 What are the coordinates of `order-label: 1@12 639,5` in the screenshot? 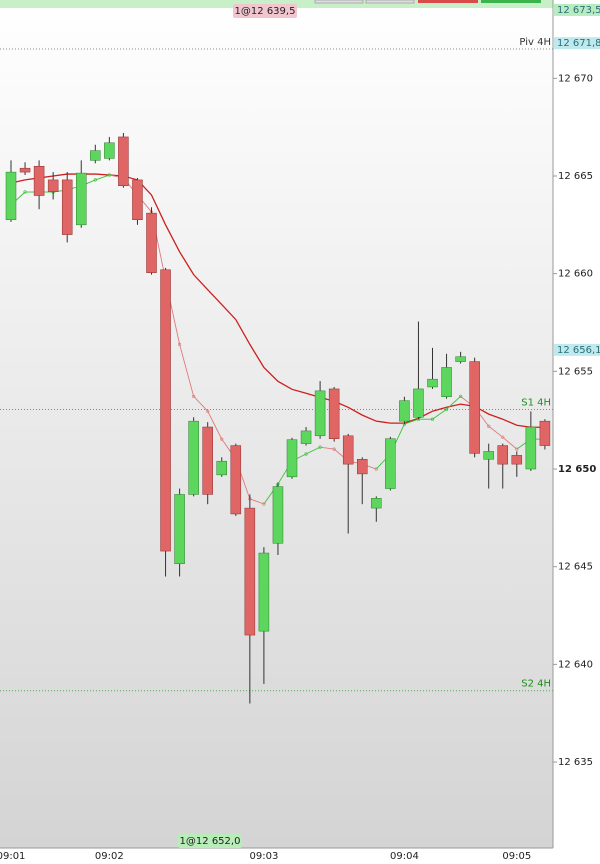 It's located at (265, 11).